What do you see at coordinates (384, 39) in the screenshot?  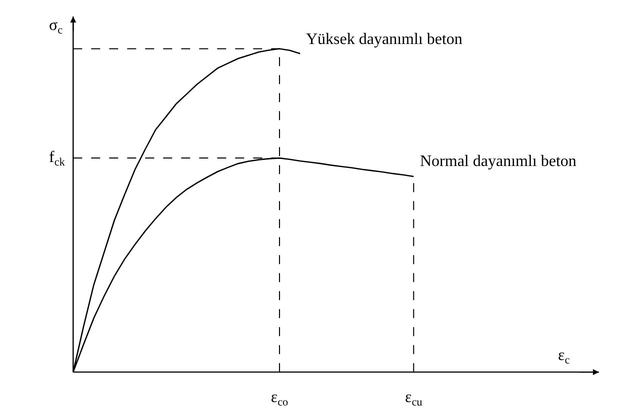 I see `series-label: Yüksek dayanımlı beton` at bounding box center [384, 39].